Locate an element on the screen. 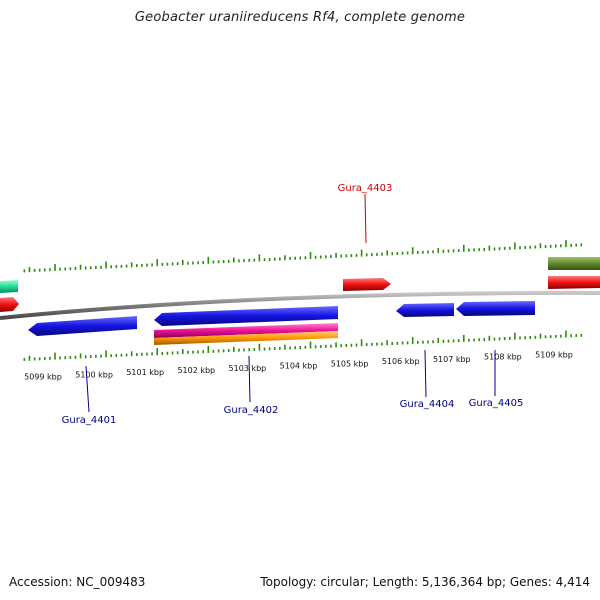 The height and width of the screenshot is (600, 600). tick-label: 5102 kbp is located at coordinates (196, 370).